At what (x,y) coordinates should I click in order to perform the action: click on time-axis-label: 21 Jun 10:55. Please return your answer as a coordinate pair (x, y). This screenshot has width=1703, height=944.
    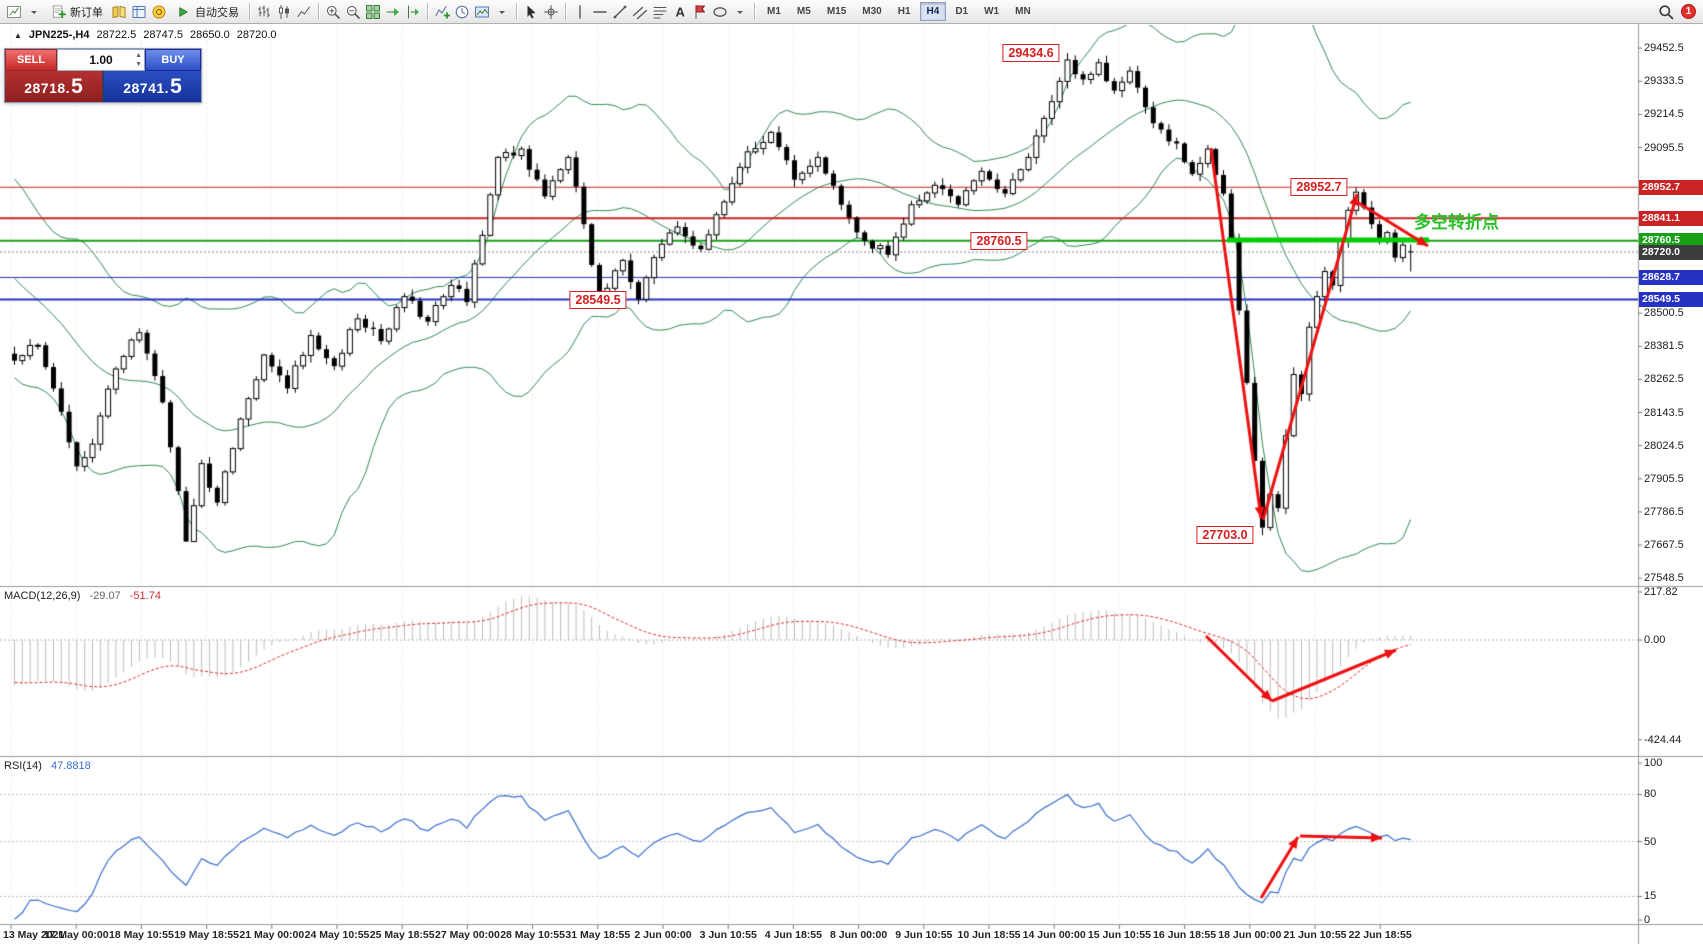
    Looking at the image, I should click on (1315, 935).